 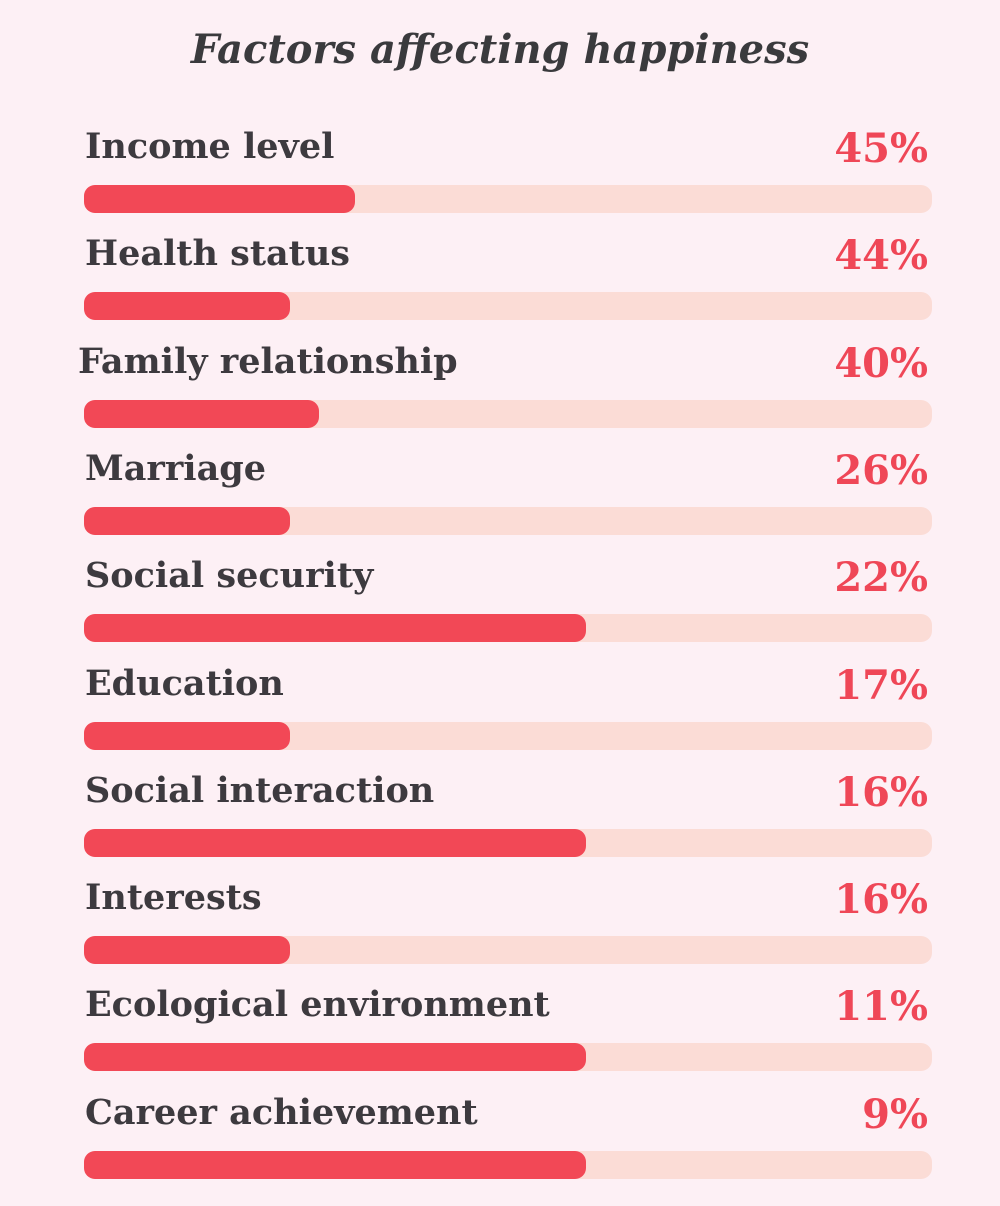 I want to click on value-label: 11%, so click(x=881, y=1007).